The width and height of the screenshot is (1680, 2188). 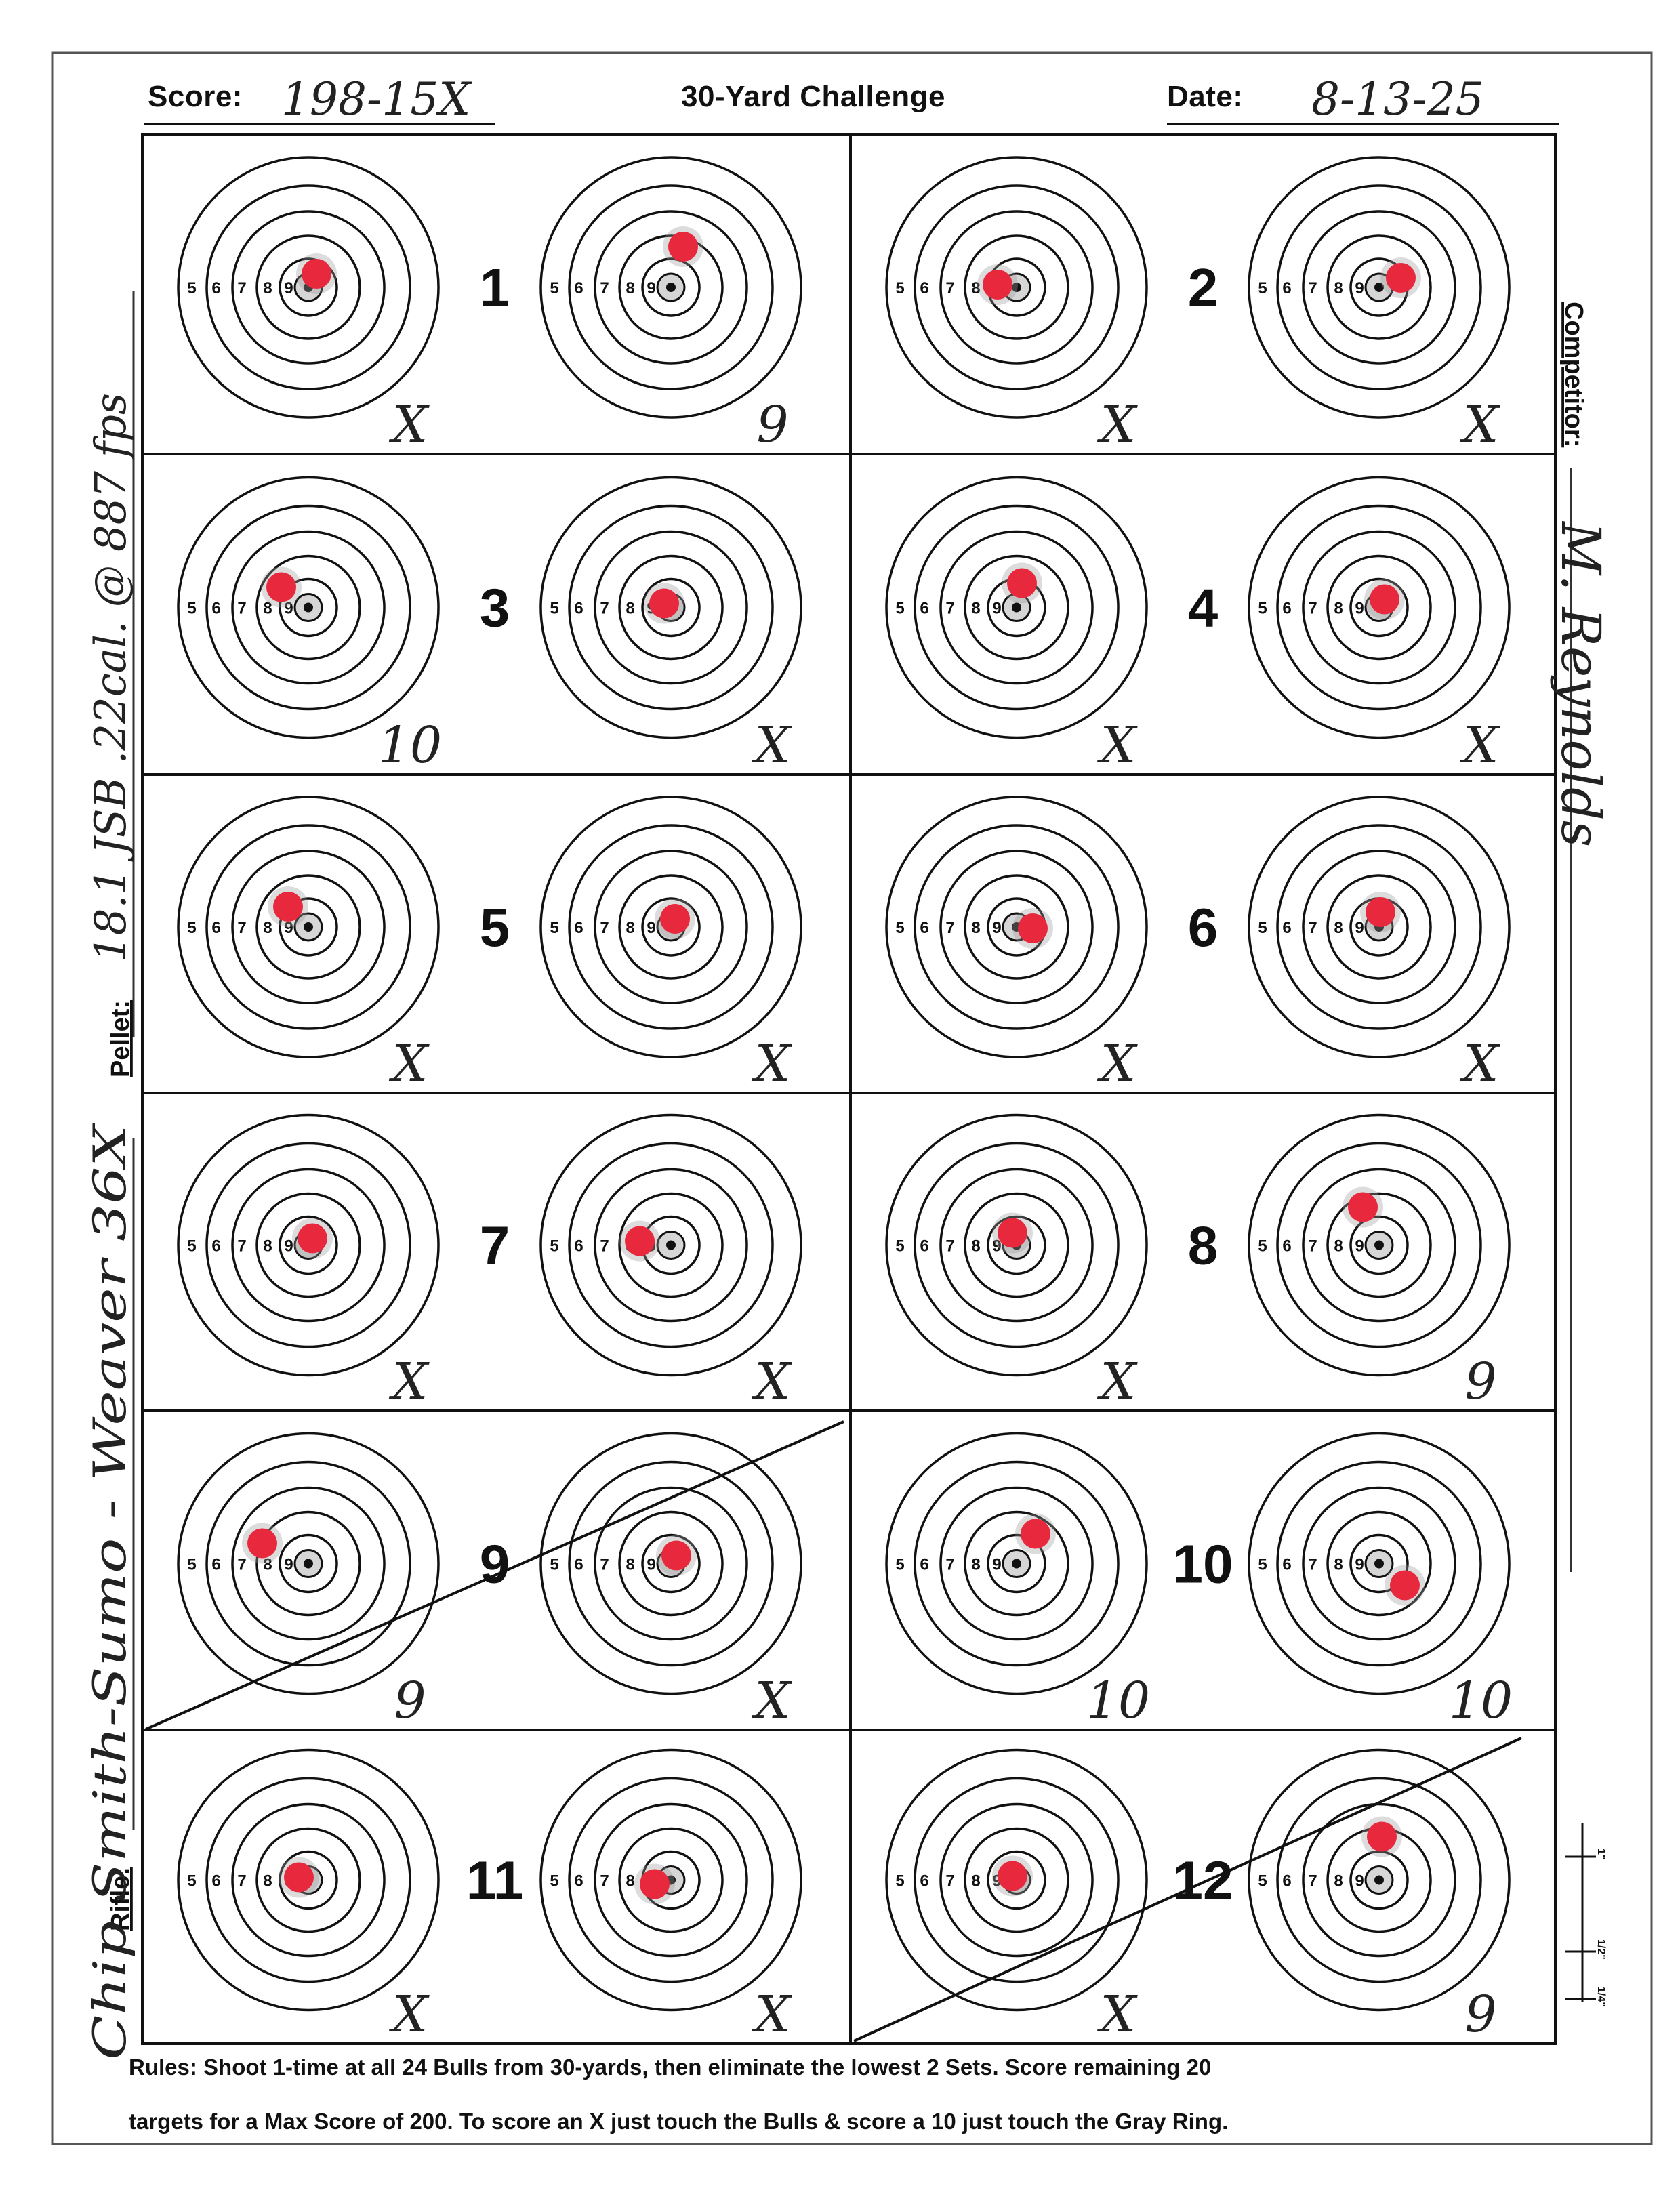 I want to click on page-title: 30-Yard Challenge, so click(x=813, y=96).